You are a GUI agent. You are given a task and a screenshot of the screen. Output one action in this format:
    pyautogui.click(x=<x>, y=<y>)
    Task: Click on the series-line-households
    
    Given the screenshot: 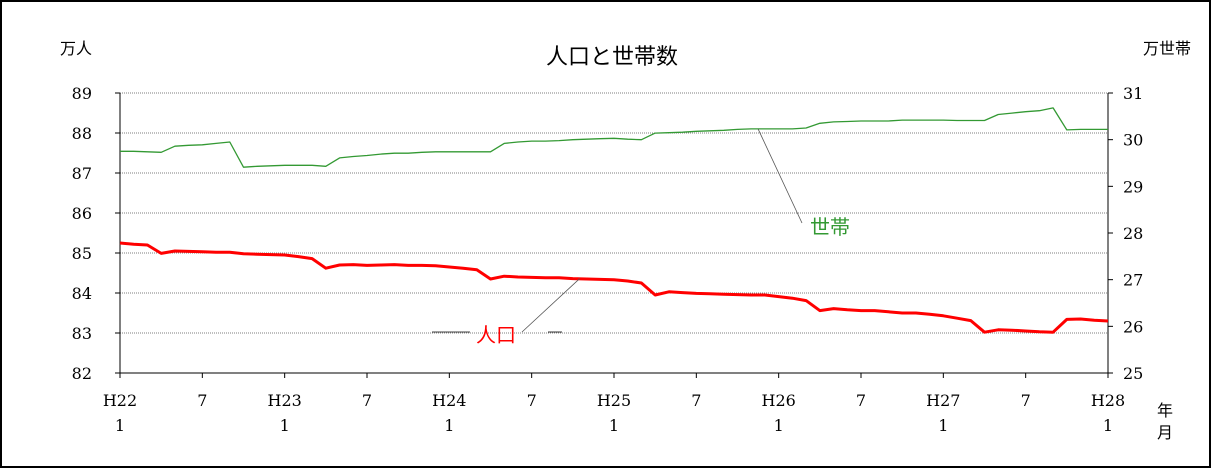 What is the action you would take?
    pyautogui.click(x=614, y=137)
    